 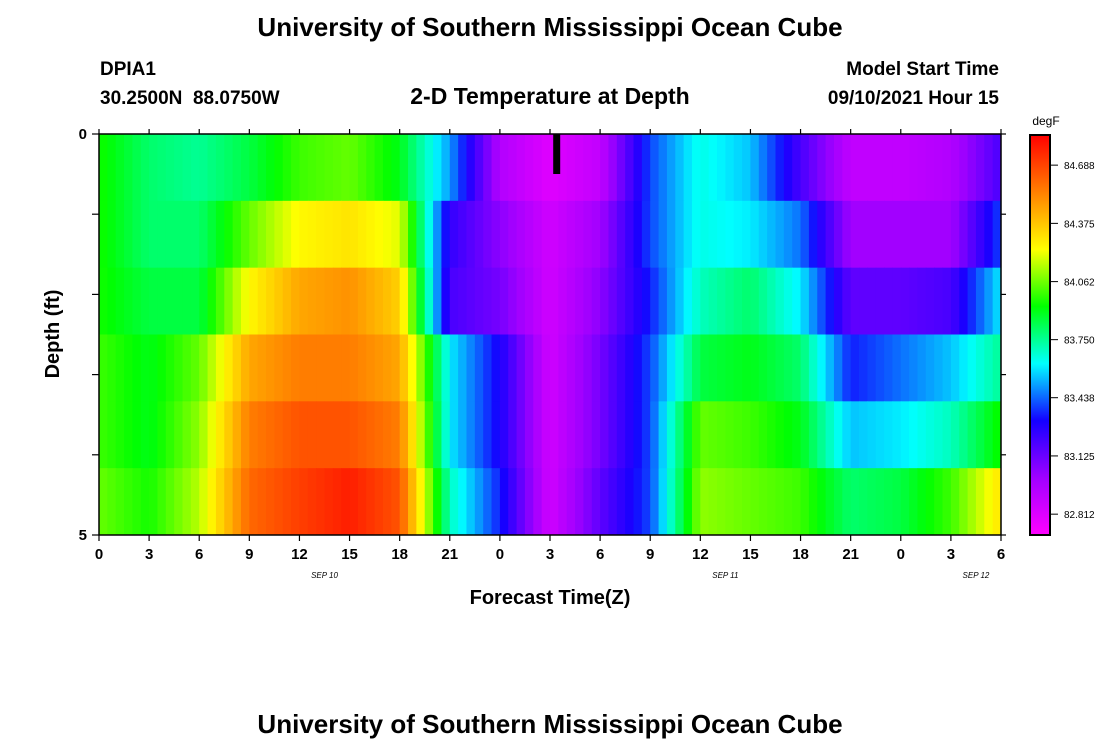 What do you see at coordinates (725, 575) in the screenshot?
I see `x-date-label: SEP 11` at bounding box center [725, 575].